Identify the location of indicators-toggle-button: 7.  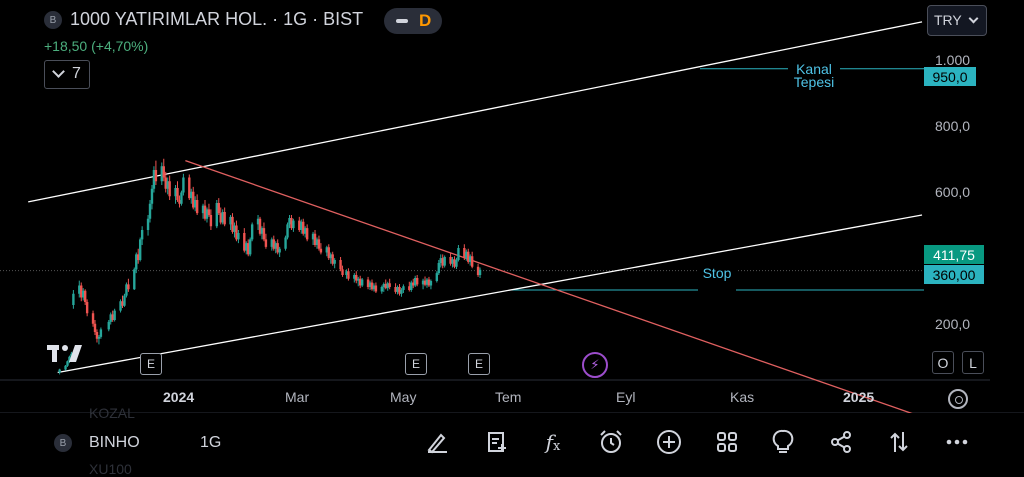
(67, 74).